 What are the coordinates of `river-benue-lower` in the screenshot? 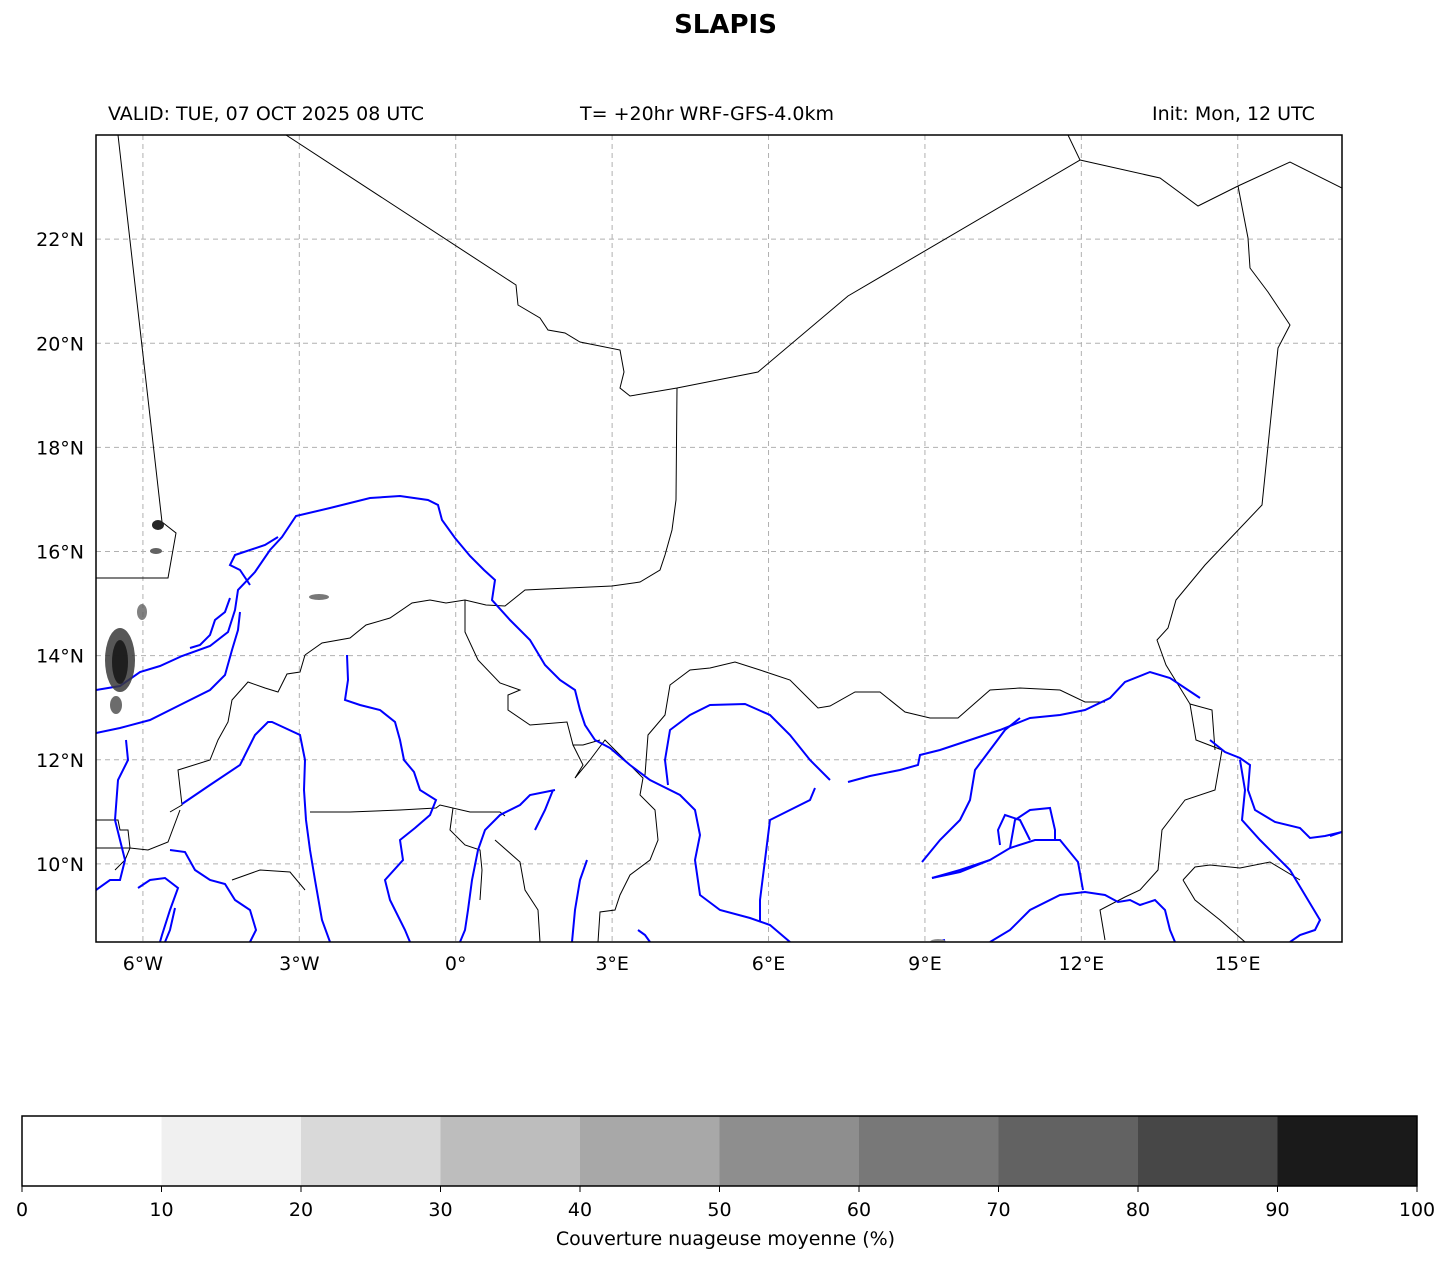 It's located at (1082, 916).